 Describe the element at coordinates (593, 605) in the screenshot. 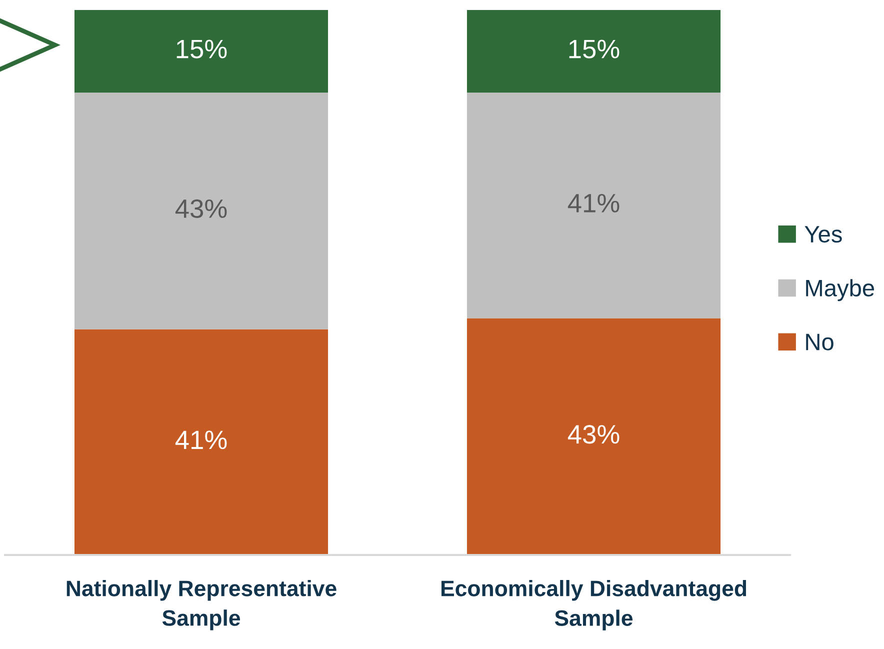

I see `x-tick-label: Economically Disadvantaged Sample` at that location.